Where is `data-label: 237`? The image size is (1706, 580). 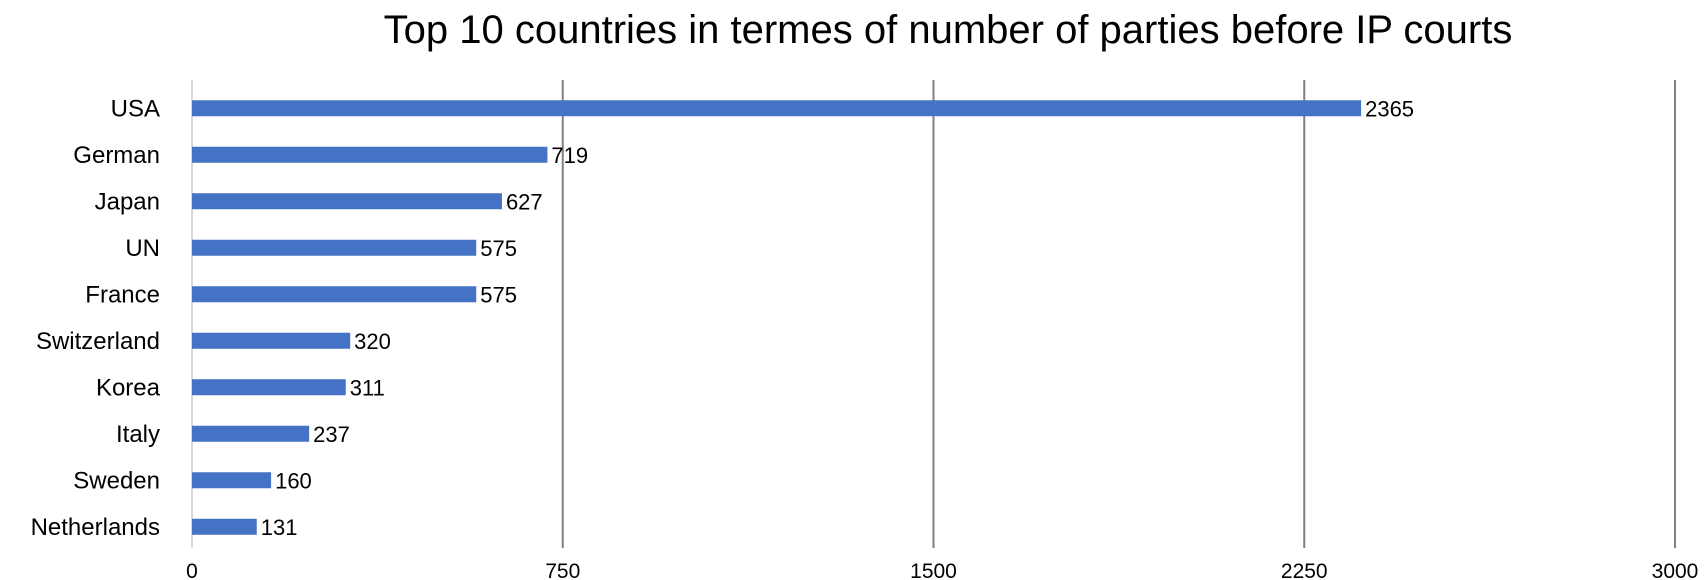 data-label: 237 is located at coordinates (331, 434).